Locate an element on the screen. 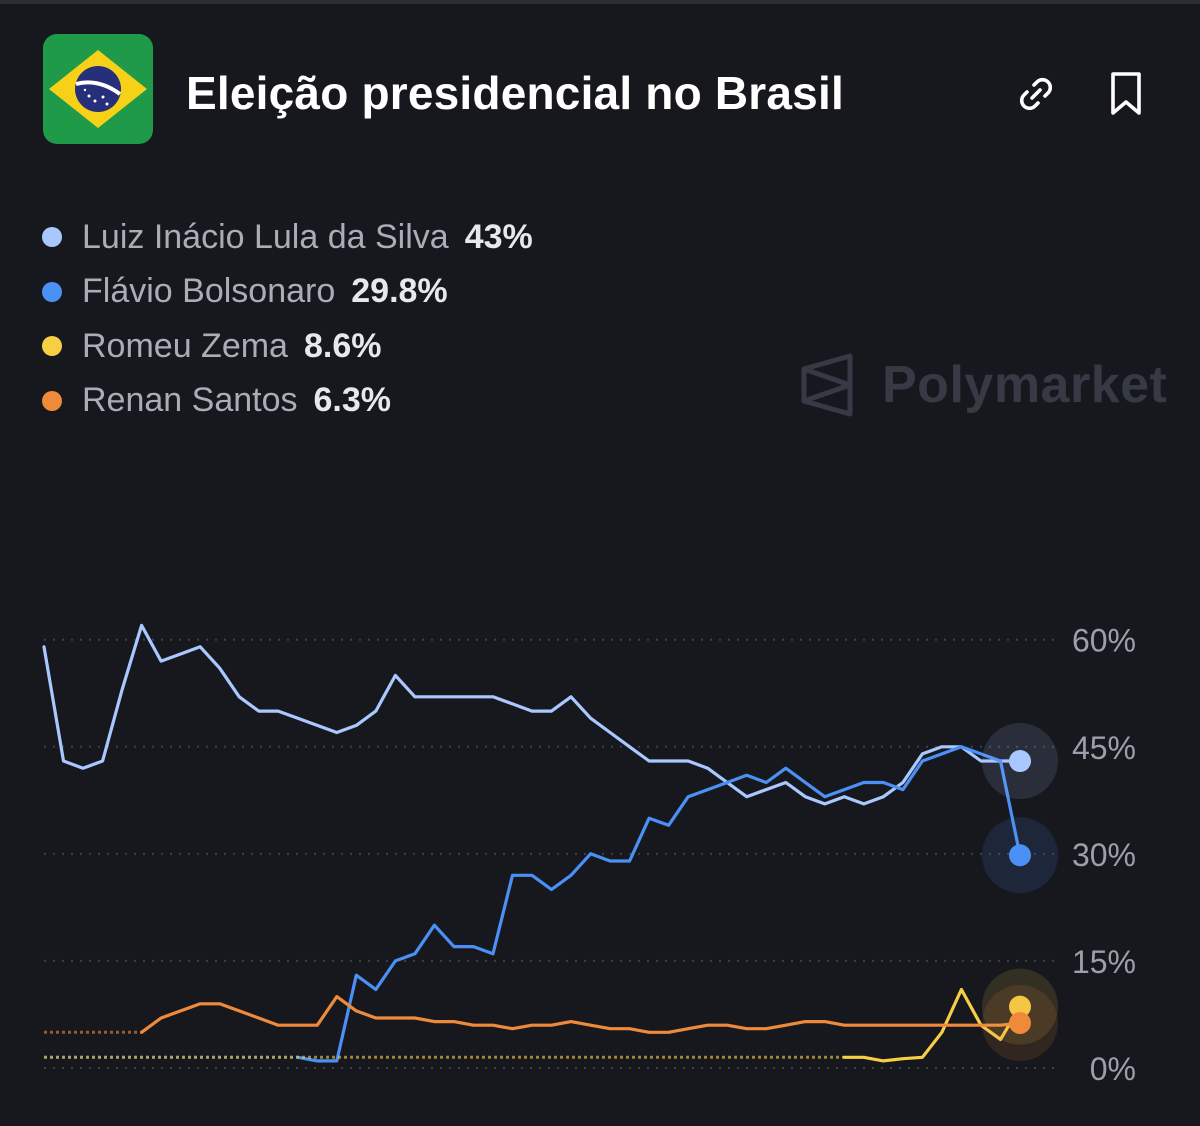  polymarket-watermark: Polymarket is located at coordinates (982, 385).